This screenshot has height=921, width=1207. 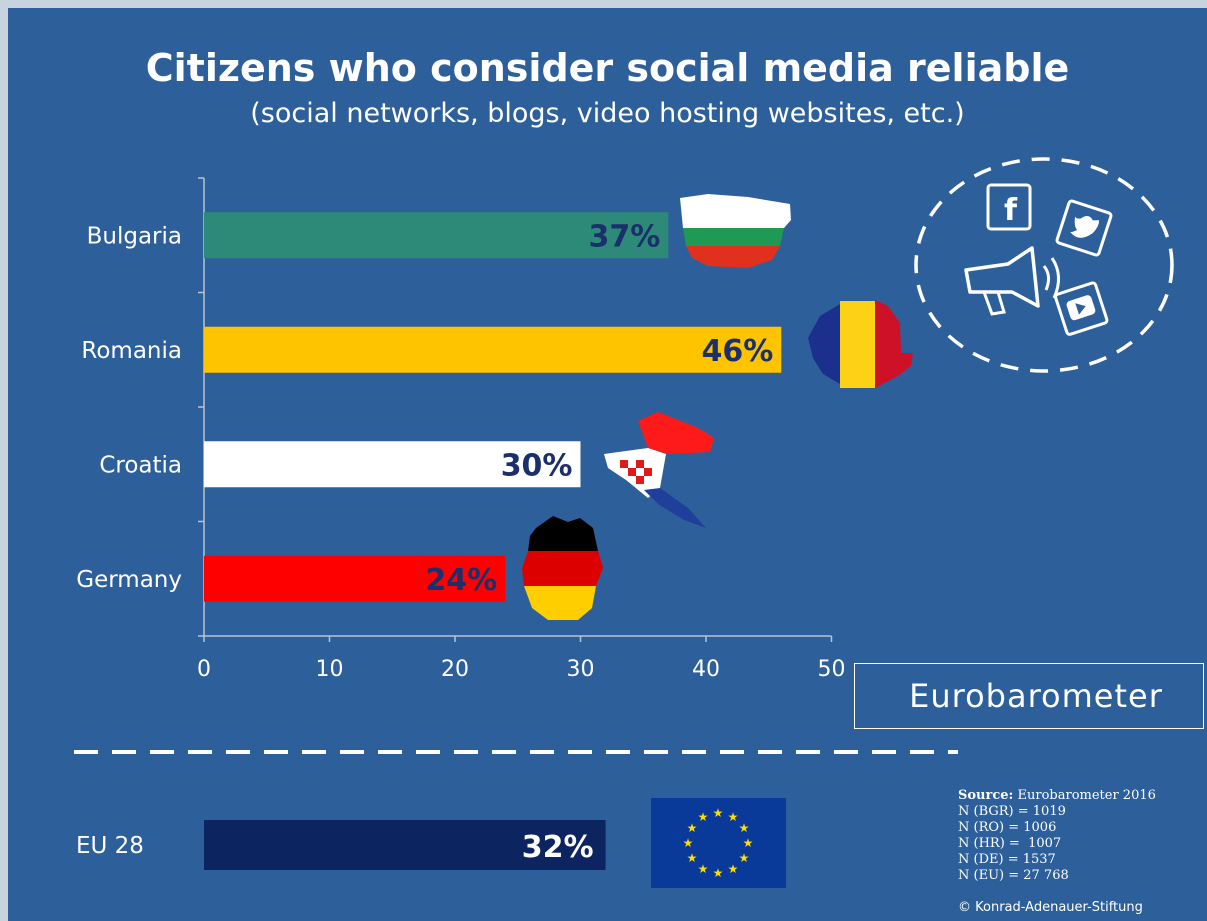 What do you see at coordinates (717, 407) in the screenshot?
I see `country-flags` at bounding box center [717, 407].